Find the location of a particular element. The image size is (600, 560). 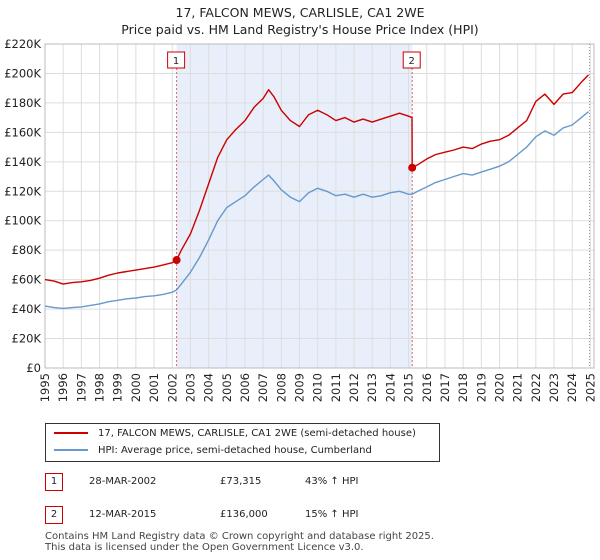

x-tick-label: 2000 is located at coordinates (136, 387).